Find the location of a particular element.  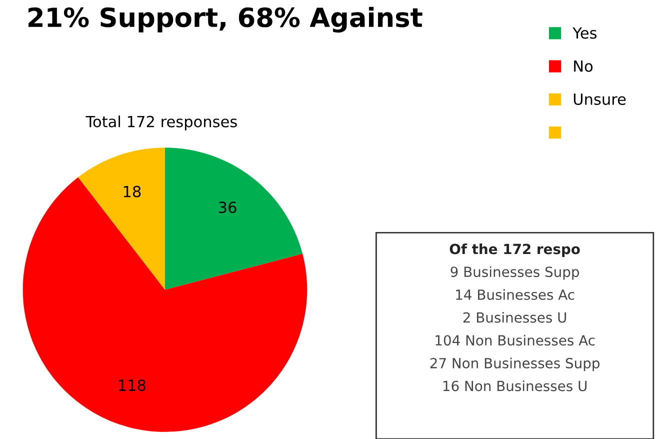

text: Total 172 responses is located at coordinates (161, 123).